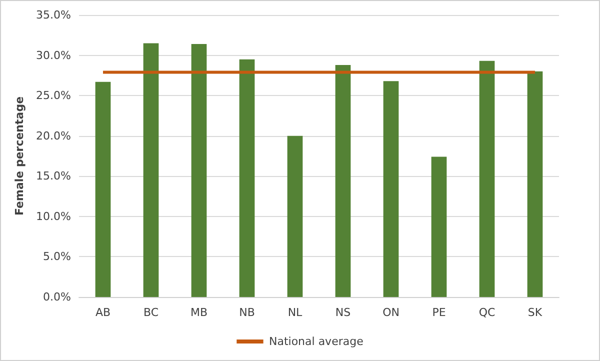  What do you see at coordinates (57, 257) in the screenshot?
I see `y-tick-label: 5.0%` at bounding box center [57, 257].